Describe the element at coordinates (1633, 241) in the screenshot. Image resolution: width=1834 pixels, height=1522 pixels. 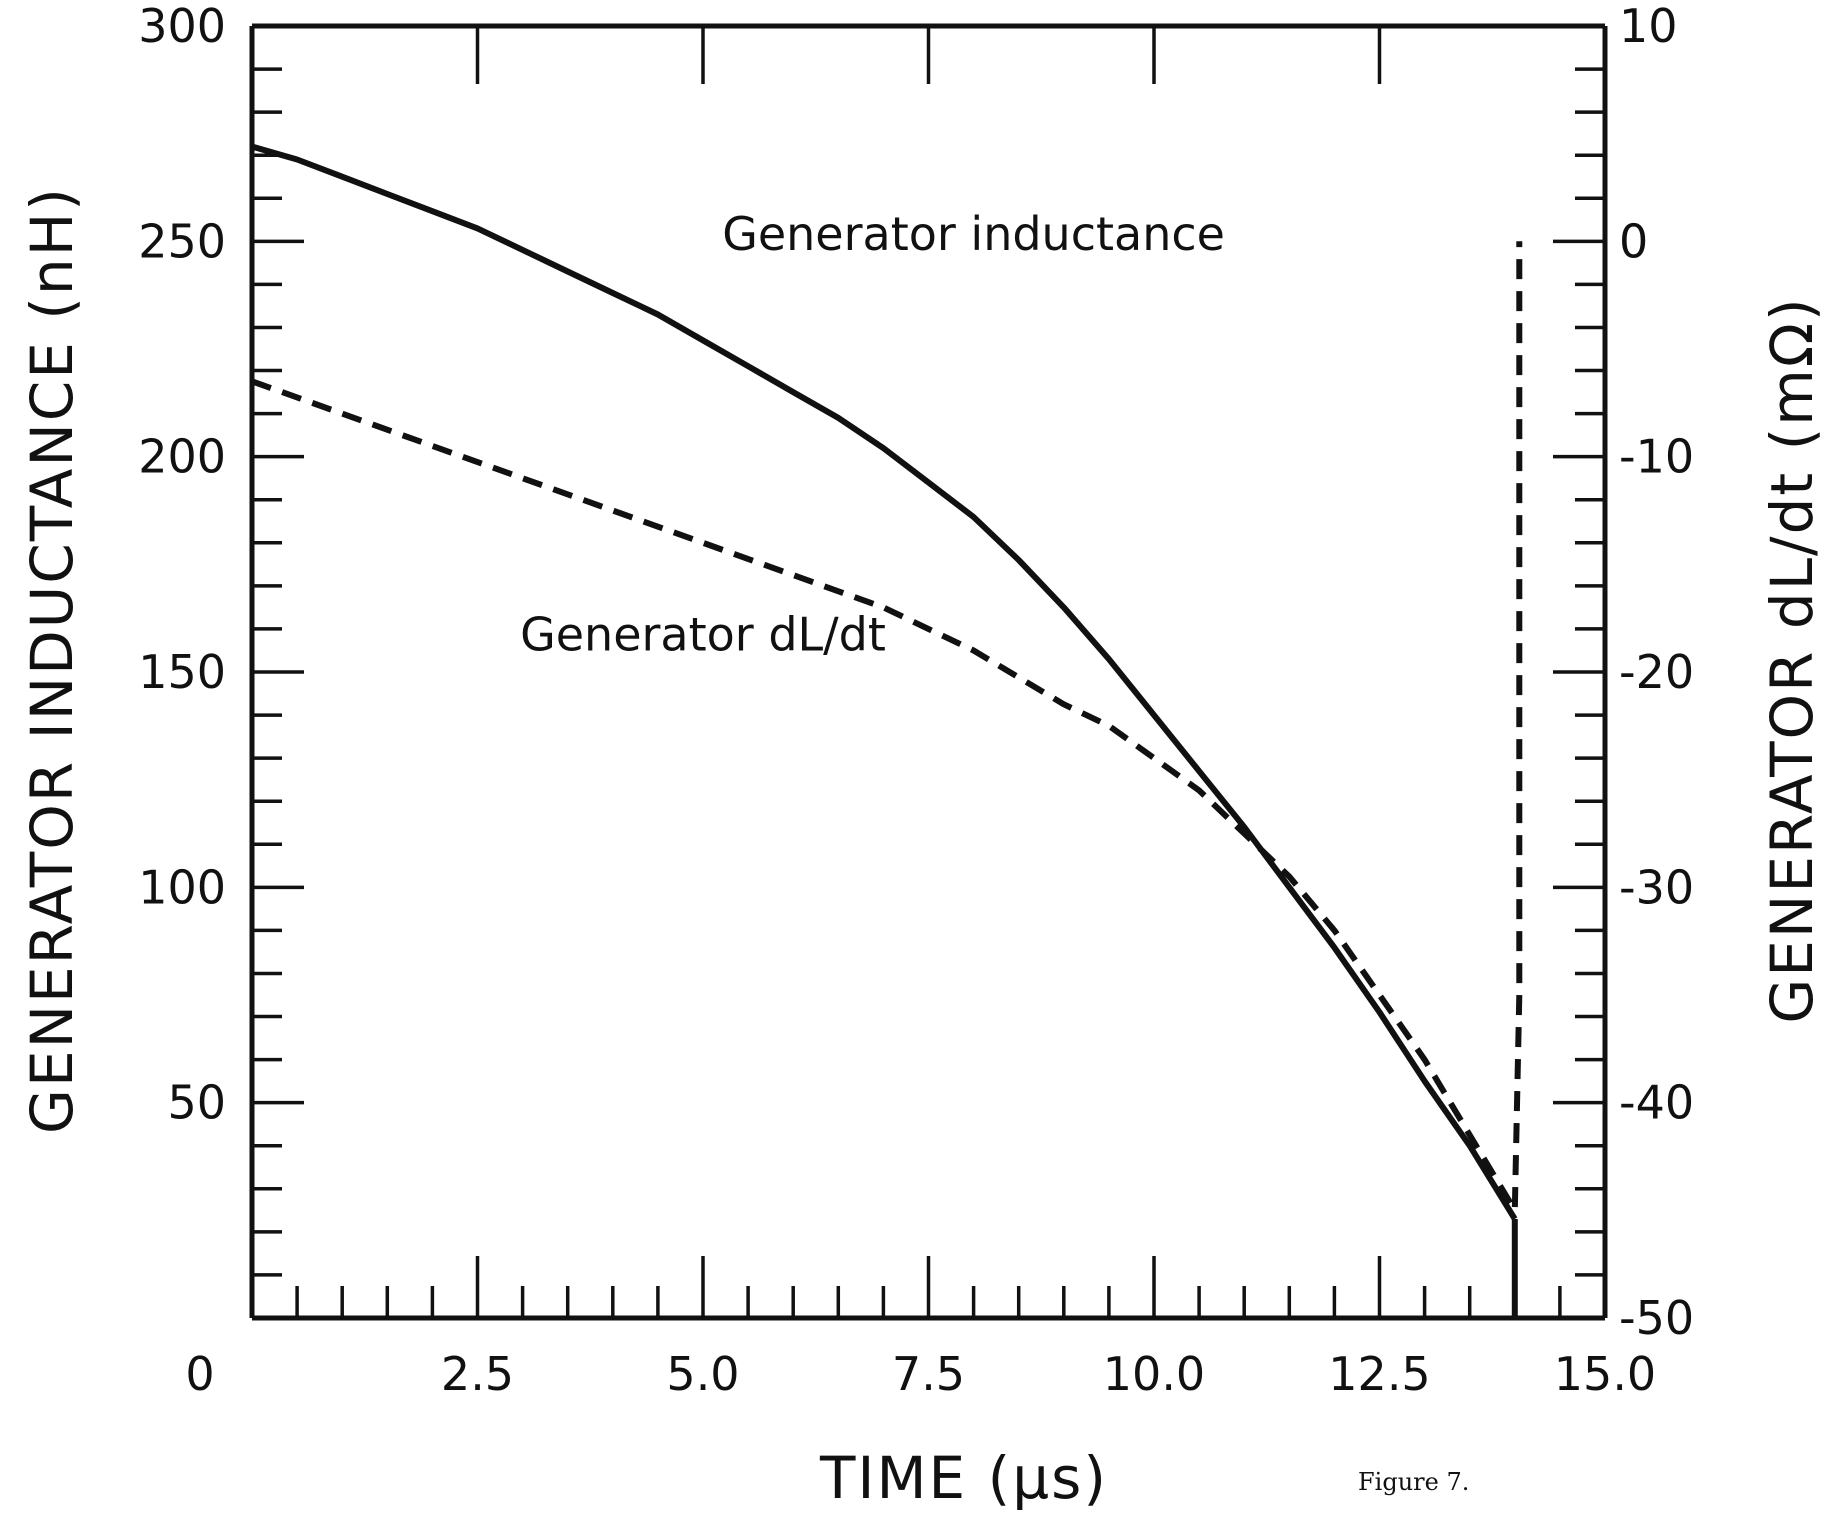
I see `right-y-tick-label: 0` at that location.